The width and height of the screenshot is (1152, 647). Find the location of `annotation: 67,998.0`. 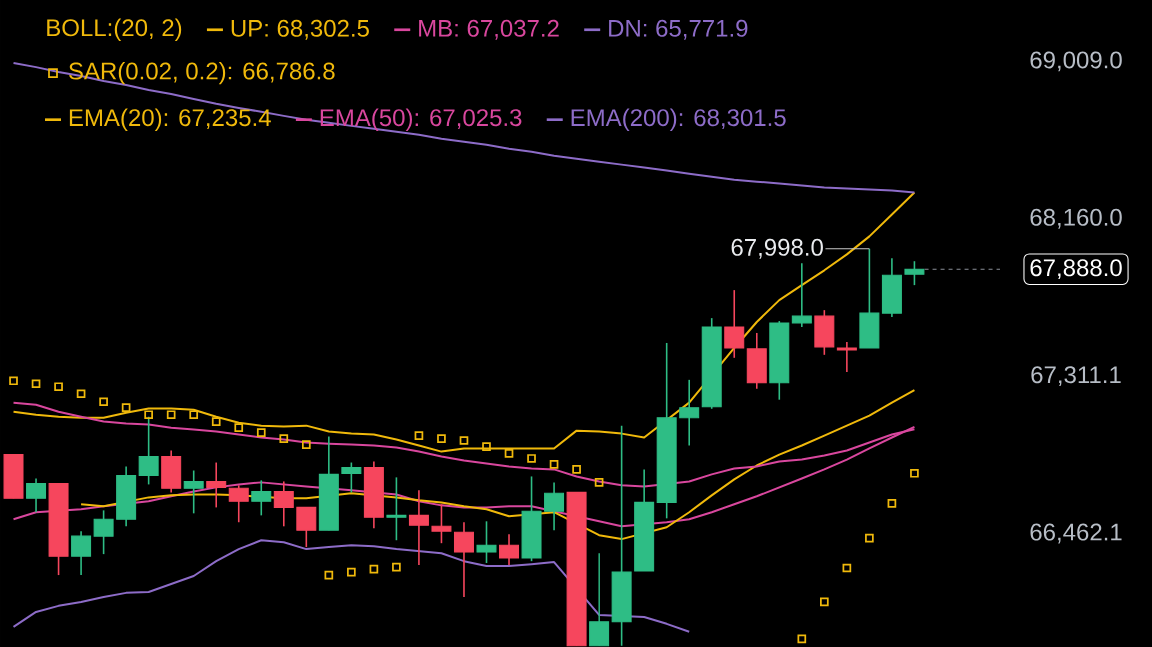

annotation: 67,998.0 is located at coordinates (777, 248).